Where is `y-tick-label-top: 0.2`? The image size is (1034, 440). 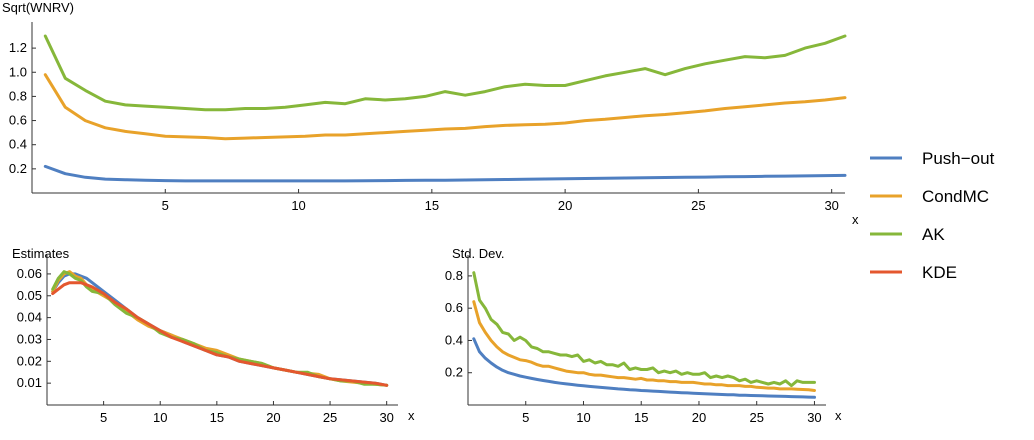
y-tick-label-top: 0.2 is located at coordinates (18, 168).